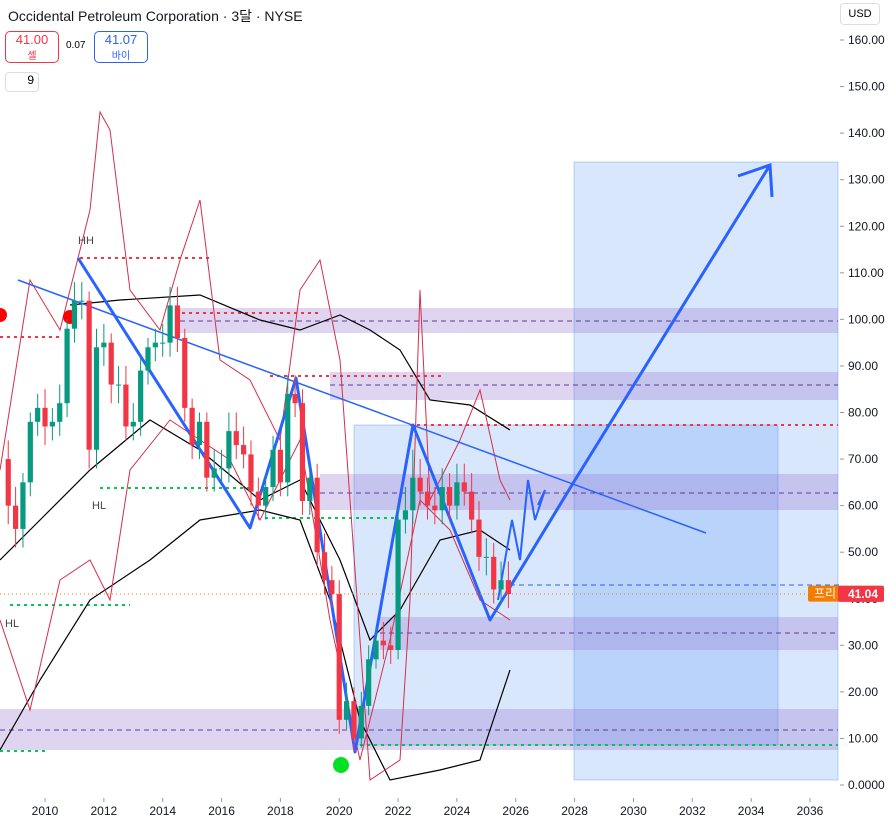 The image size is (896, 818). I want to click on annotation: HH, so click(86, 241).